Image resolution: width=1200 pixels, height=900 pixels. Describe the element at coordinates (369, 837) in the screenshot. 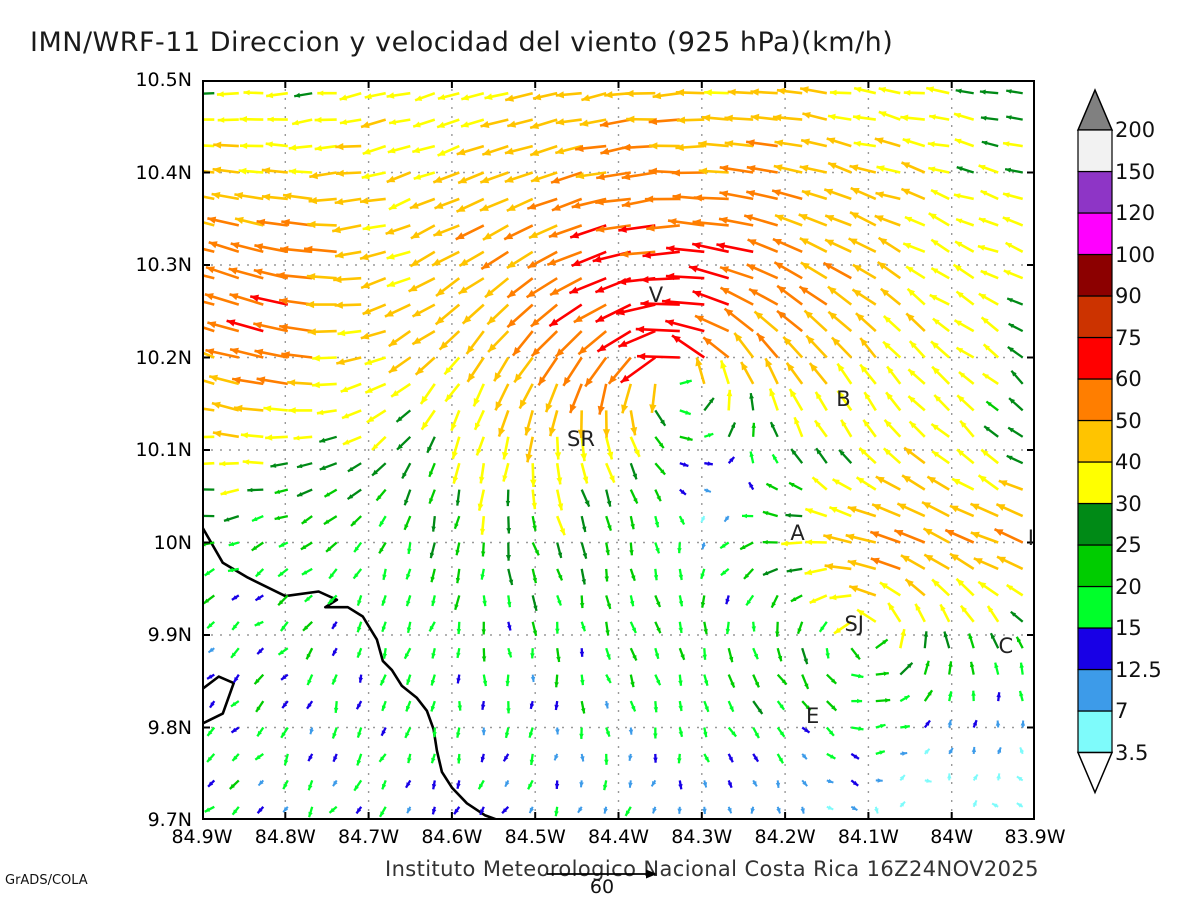

I see `x-tick-label: 84.7W` at that location.